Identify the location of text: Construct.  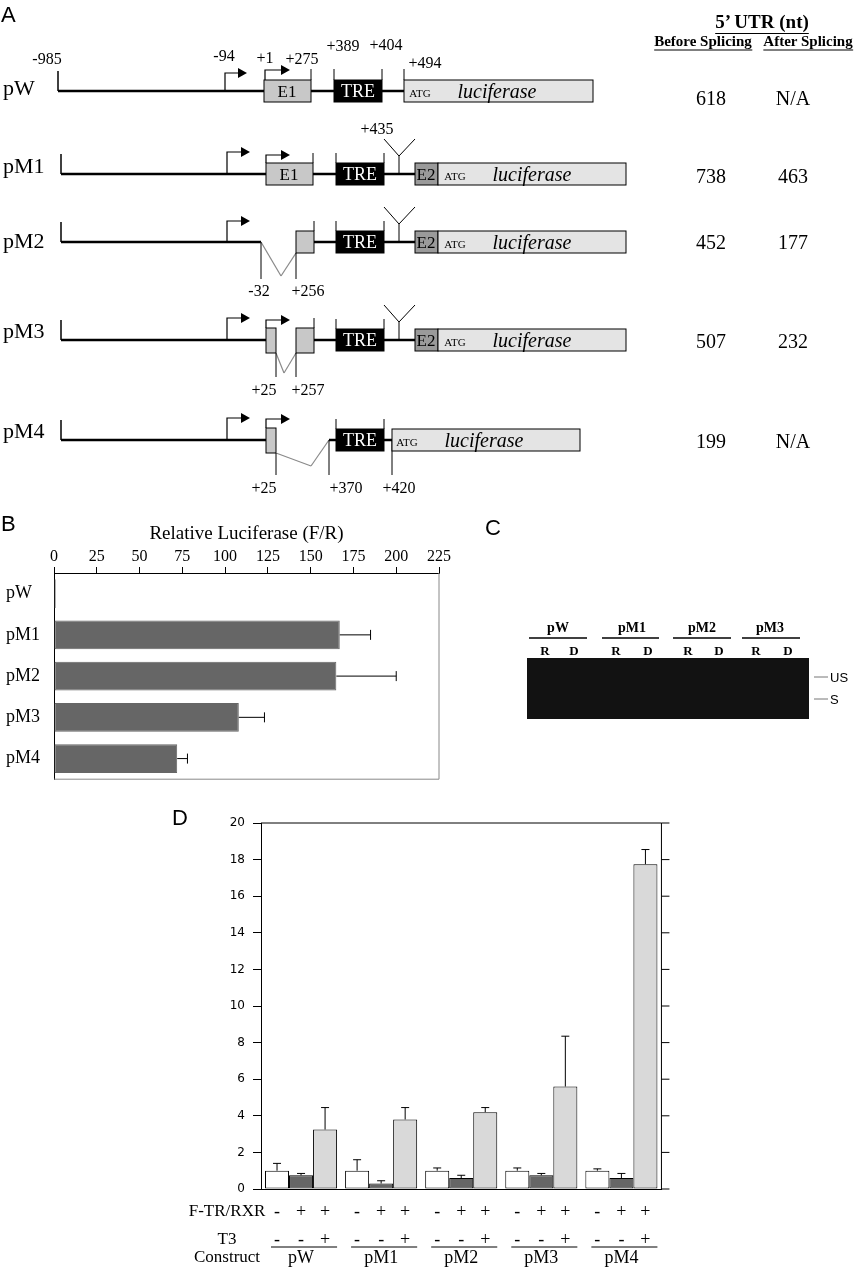
(227, 1257).